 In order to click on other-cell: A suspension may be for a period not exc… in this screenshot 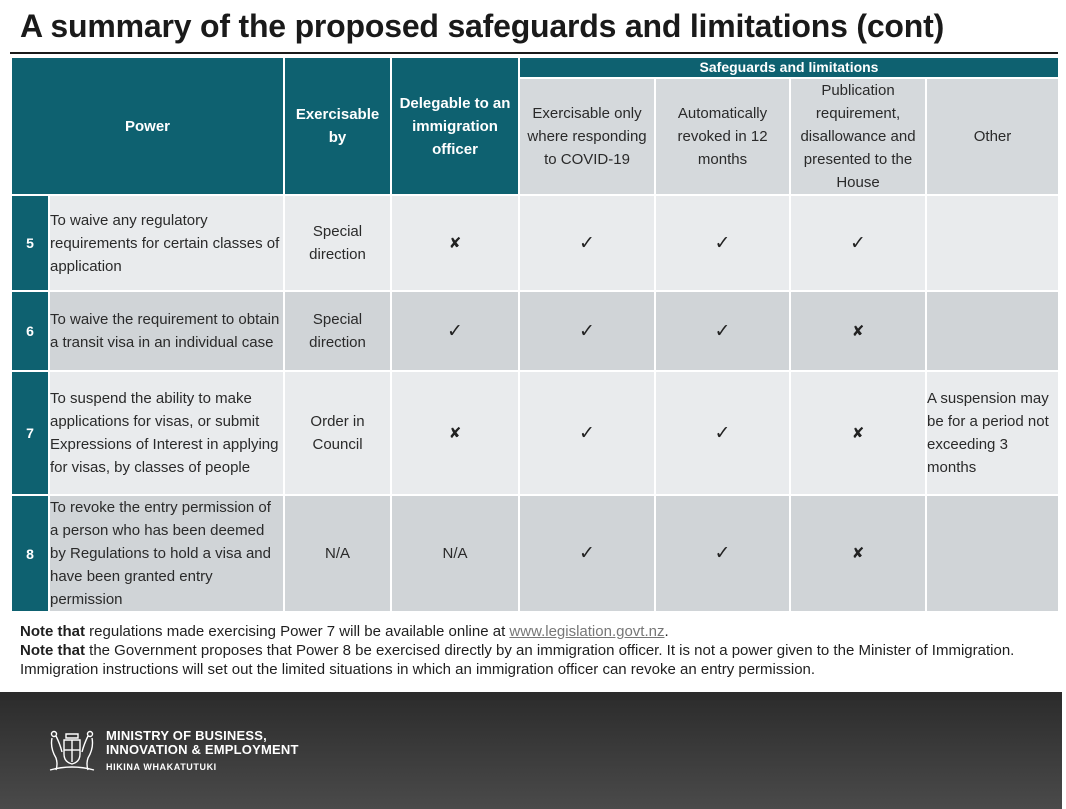, I will do `click(993, 433)`.